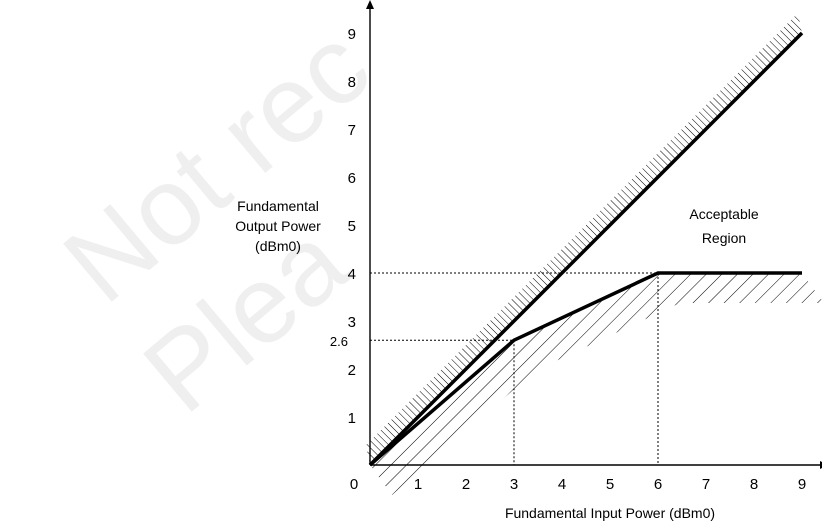  What do you see at coordinates (352, 418) in the screenshot?
I see `y-tick-label: 1` at bounding box center [352, 418].